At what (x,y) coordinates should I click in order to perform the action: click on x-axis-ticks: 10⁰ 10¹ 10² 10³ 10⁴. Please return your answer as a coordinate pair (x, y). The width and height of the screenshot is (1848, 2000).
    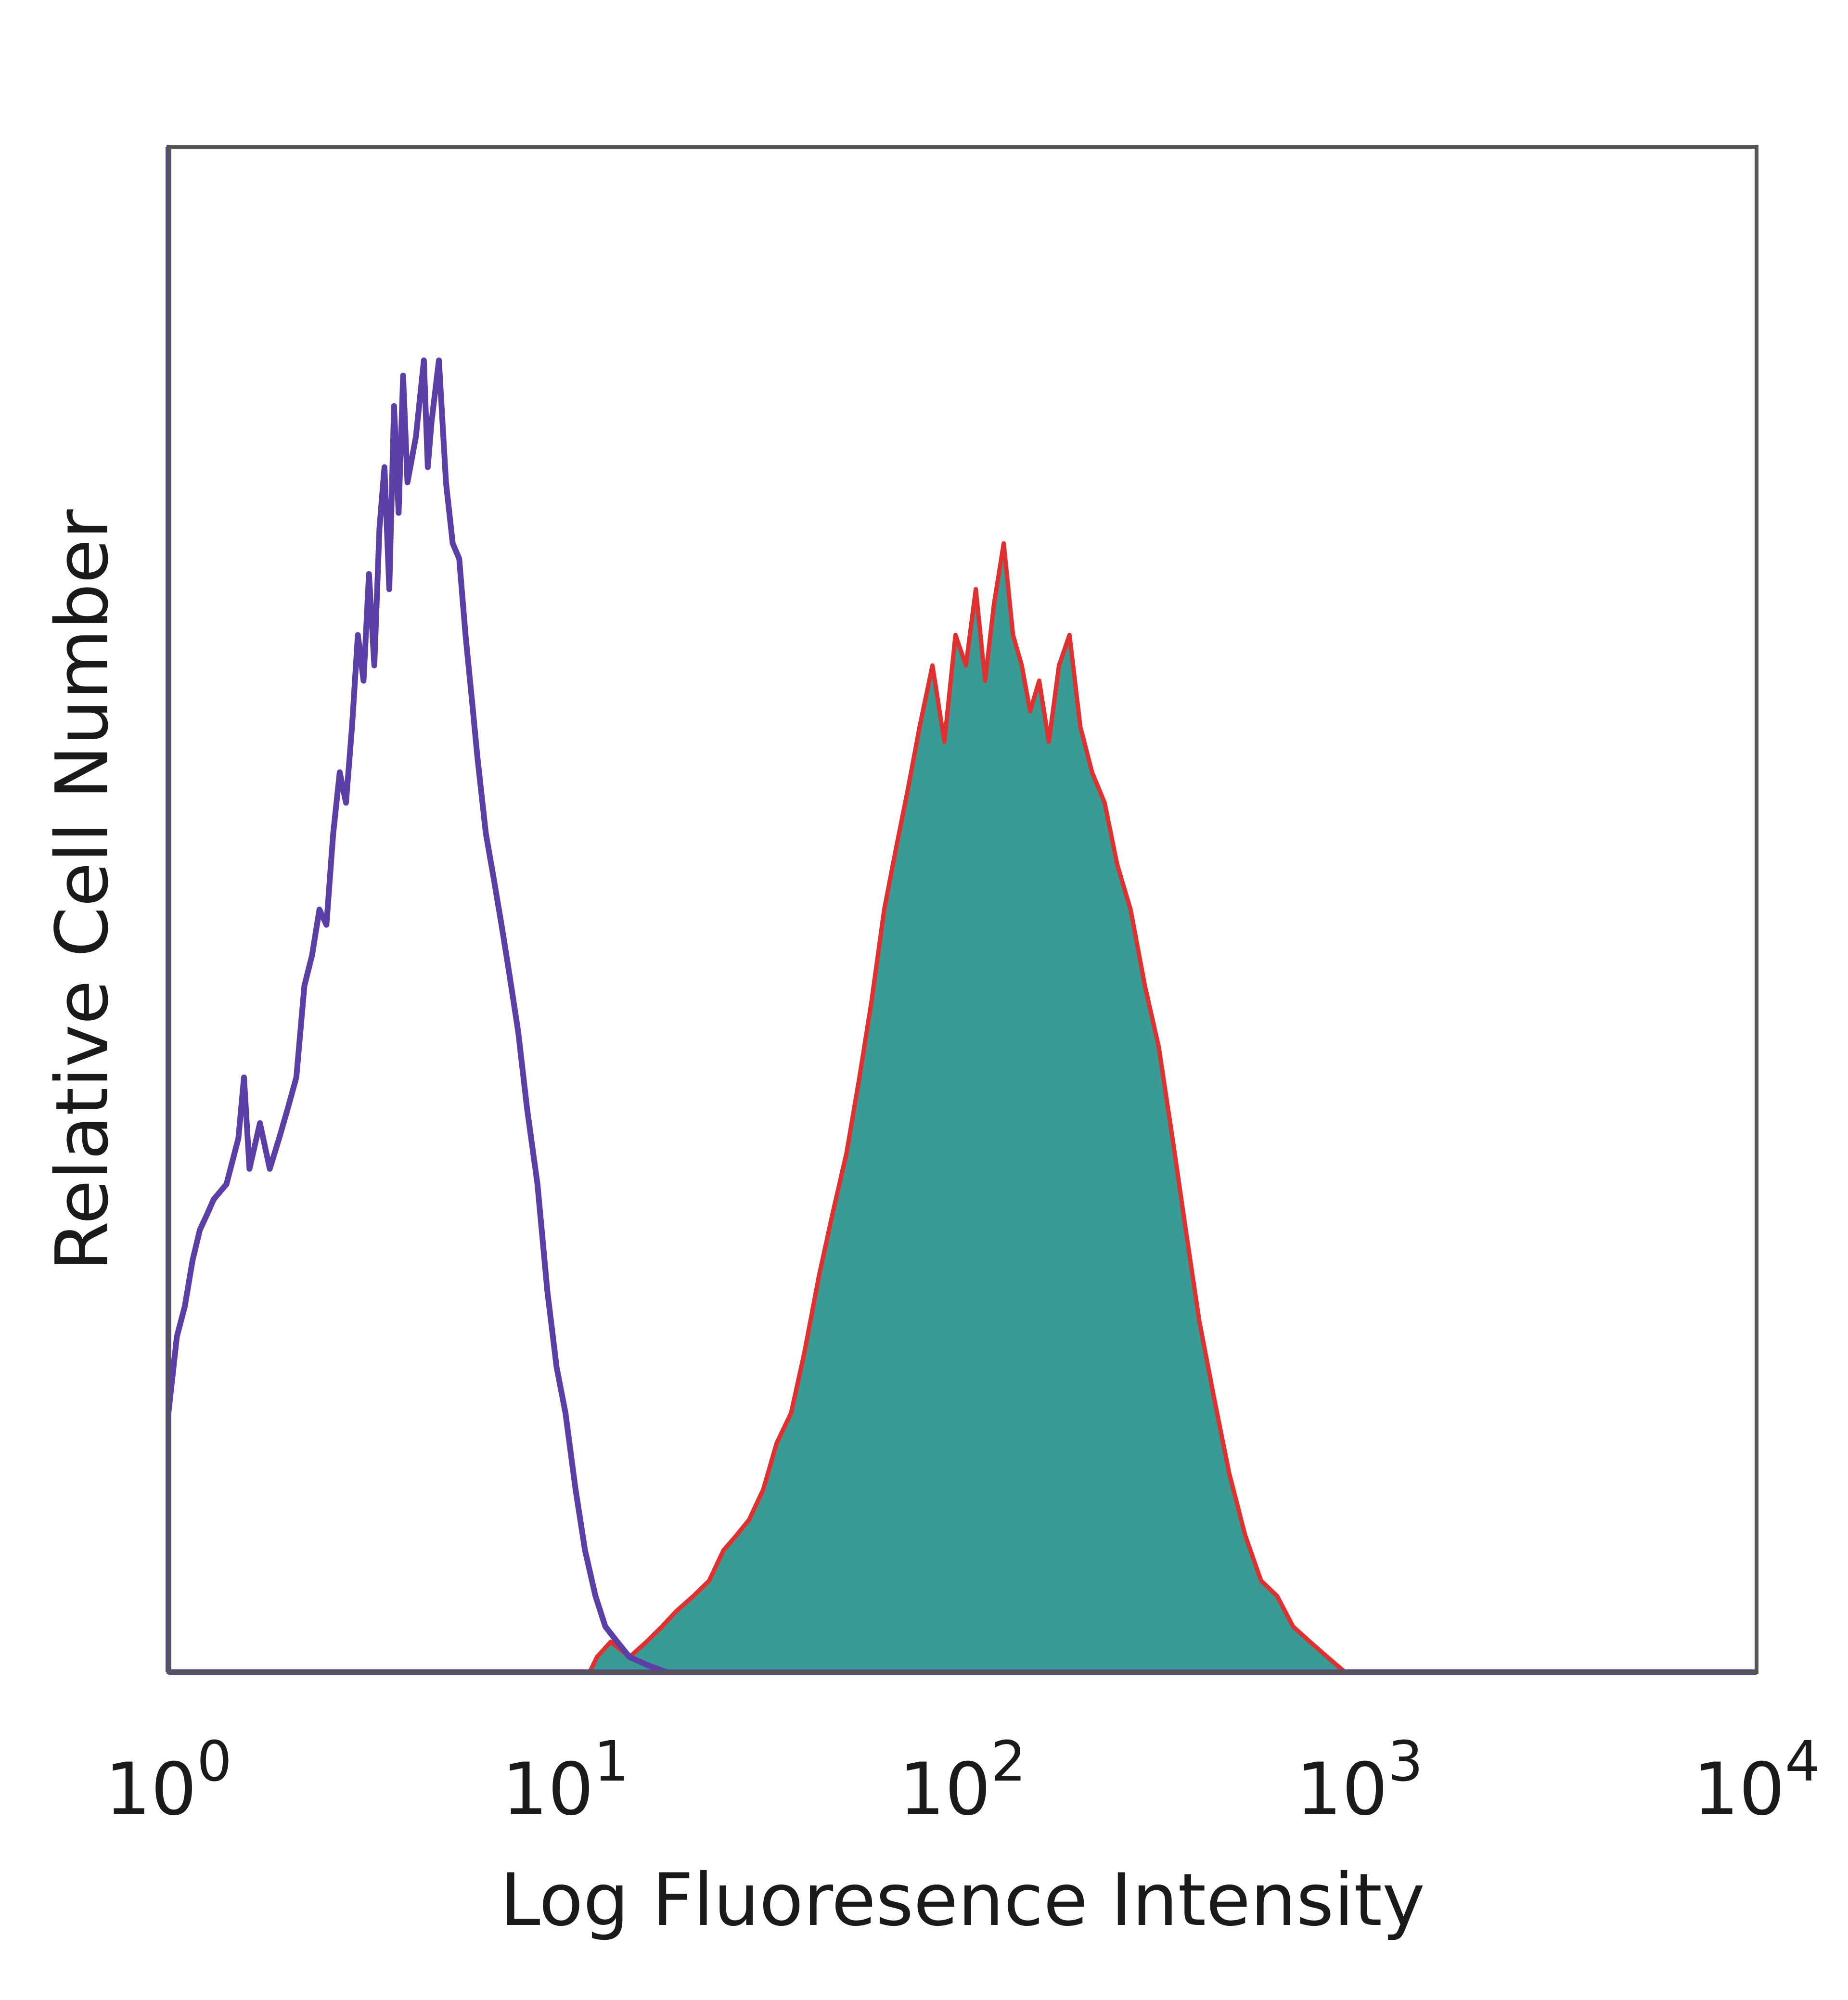
    Looking at the image, I should click on (962, 1781).